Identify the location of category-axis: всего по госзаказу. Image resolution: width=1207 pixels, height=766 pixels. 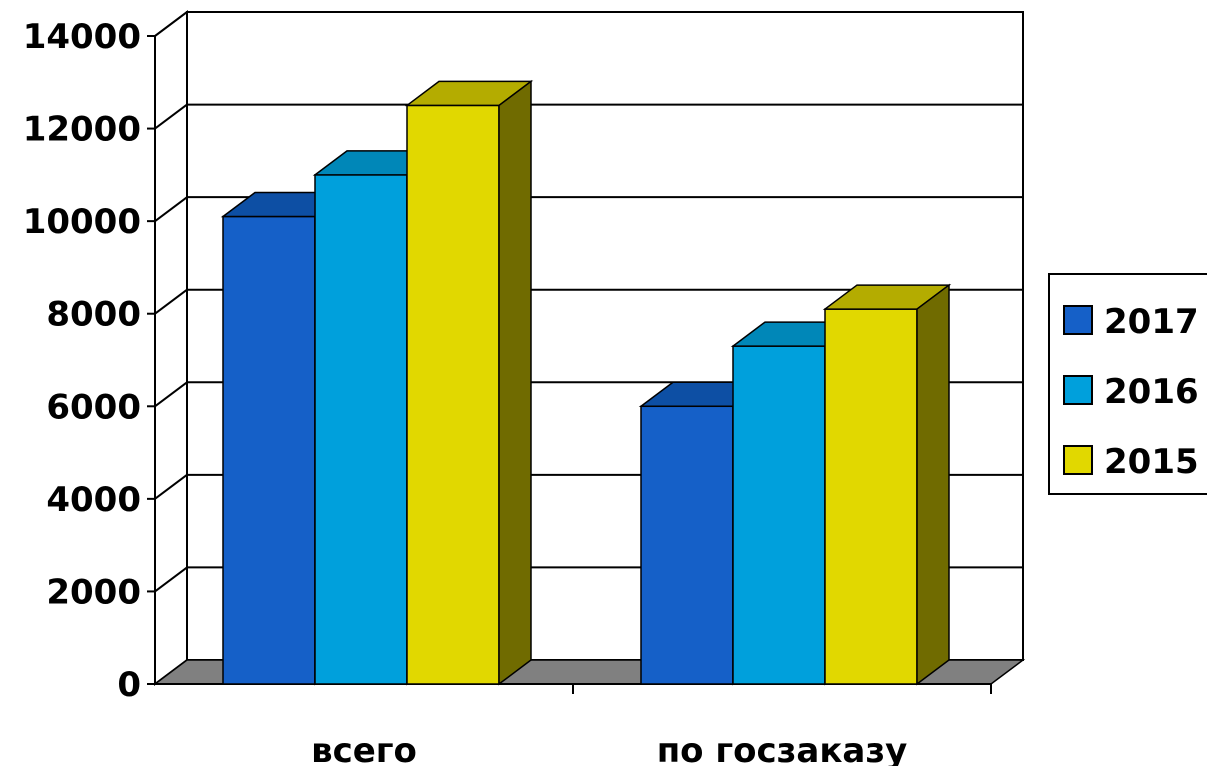
(651, 725).